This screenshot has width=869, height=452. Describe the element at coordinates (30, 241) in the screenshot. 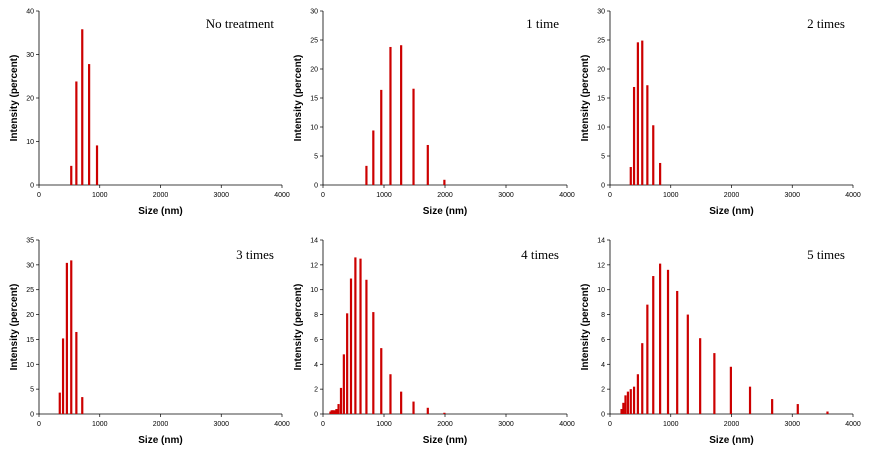

I see `y-tick-label: 35` at that location.